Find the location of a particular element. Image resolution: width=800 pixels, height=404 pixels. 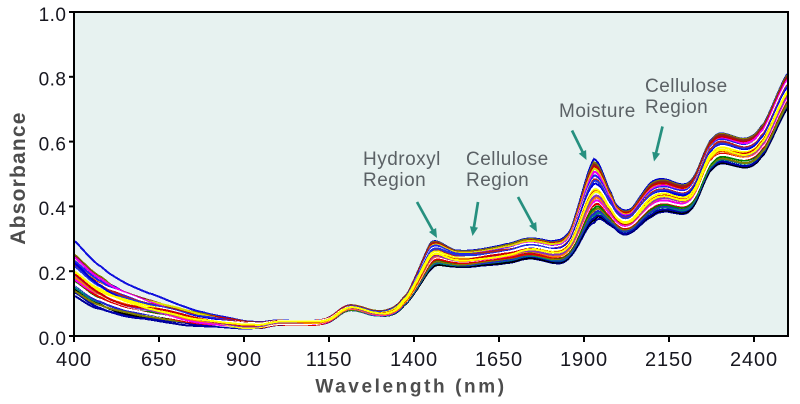

svg-text: 0.0 is located at coordinates (53, 339).